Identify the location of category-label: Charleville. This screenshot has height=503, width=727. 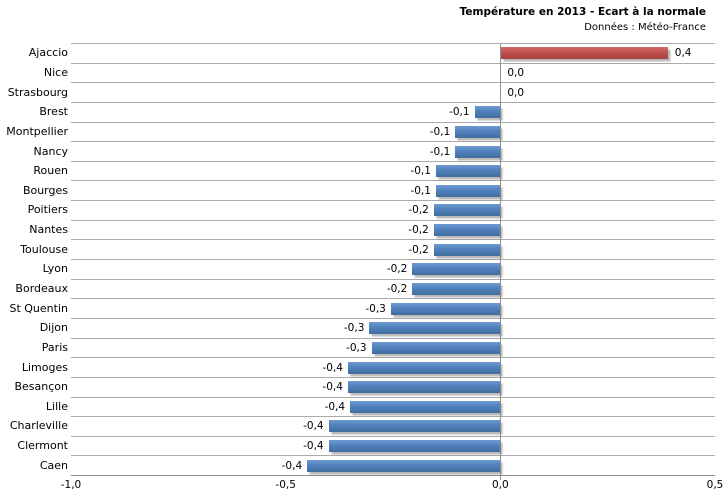
(38, 426).